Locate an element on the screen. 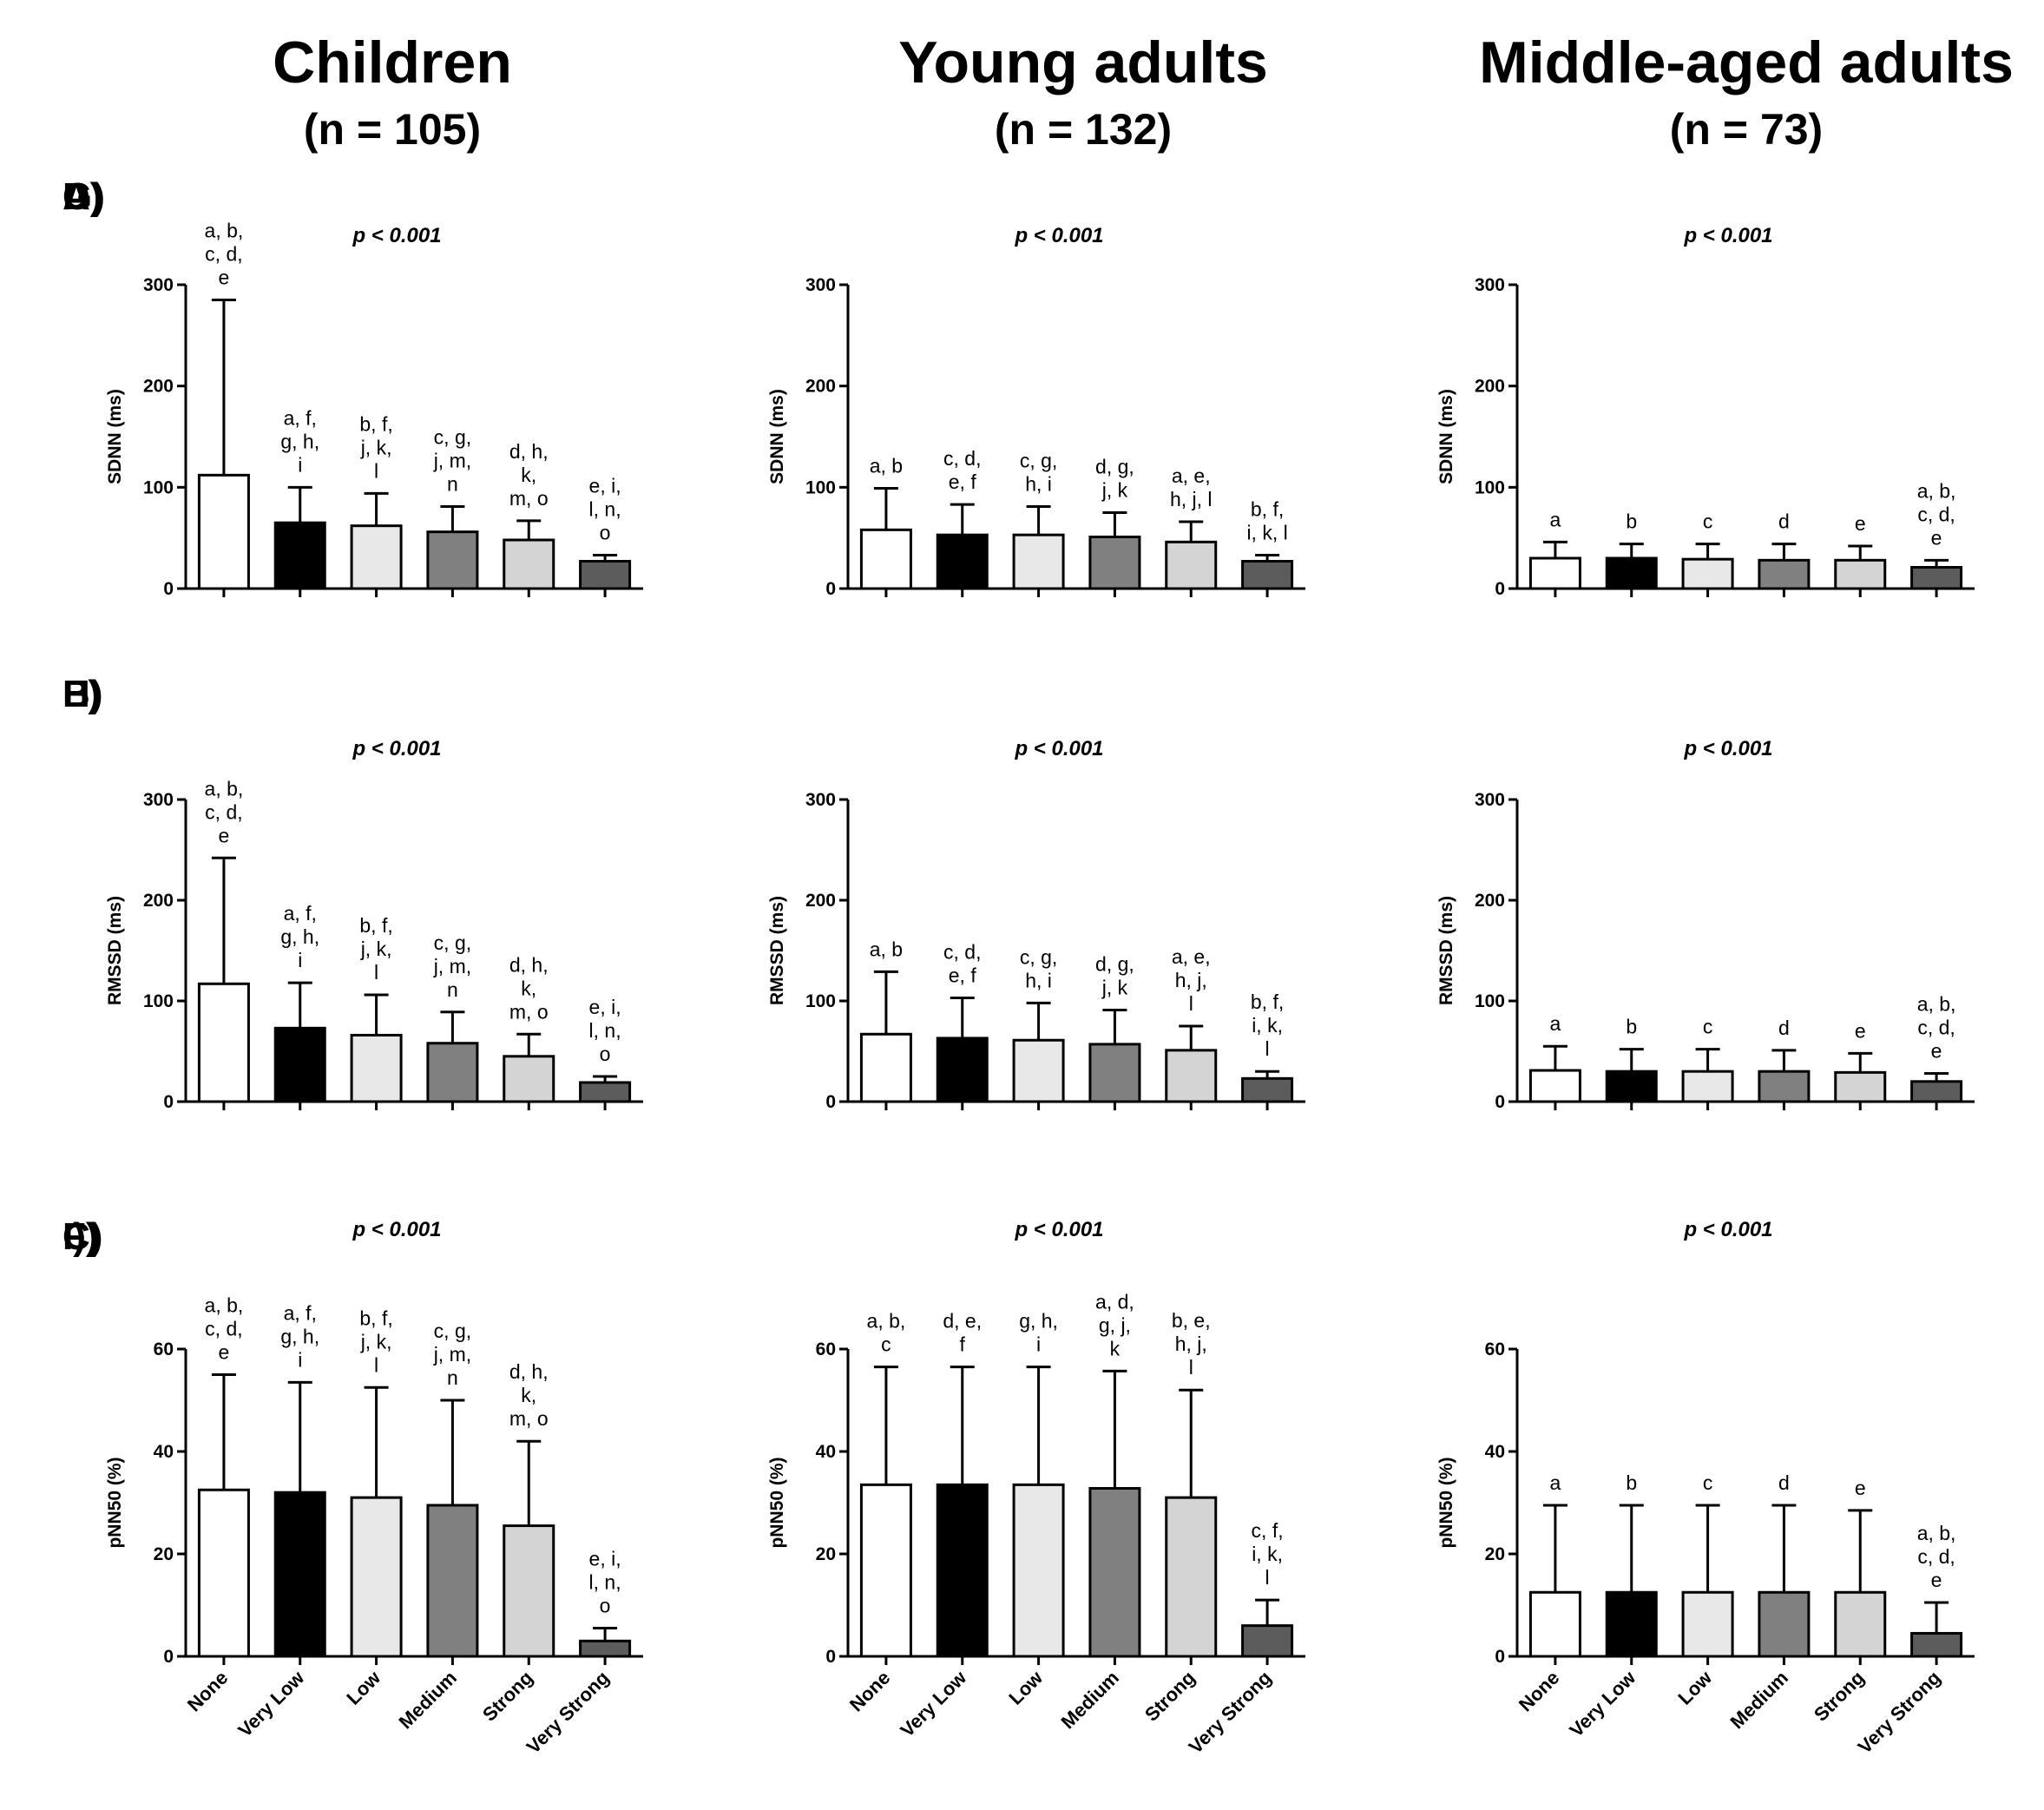 The width and height of the screenshot is (2044, 1810). significance-letters: c is located at coordinates (886, 1344).